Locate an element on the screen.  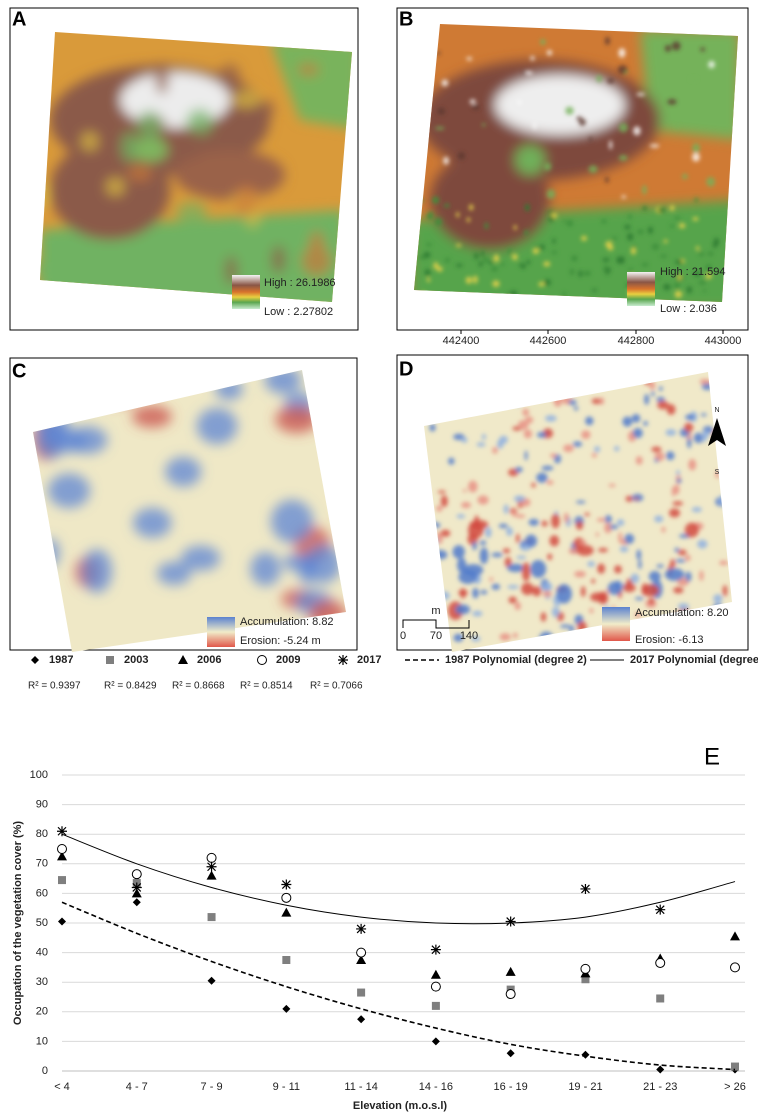
x-tick-label: 7 - 9 is located at coordinates (212, 1087).